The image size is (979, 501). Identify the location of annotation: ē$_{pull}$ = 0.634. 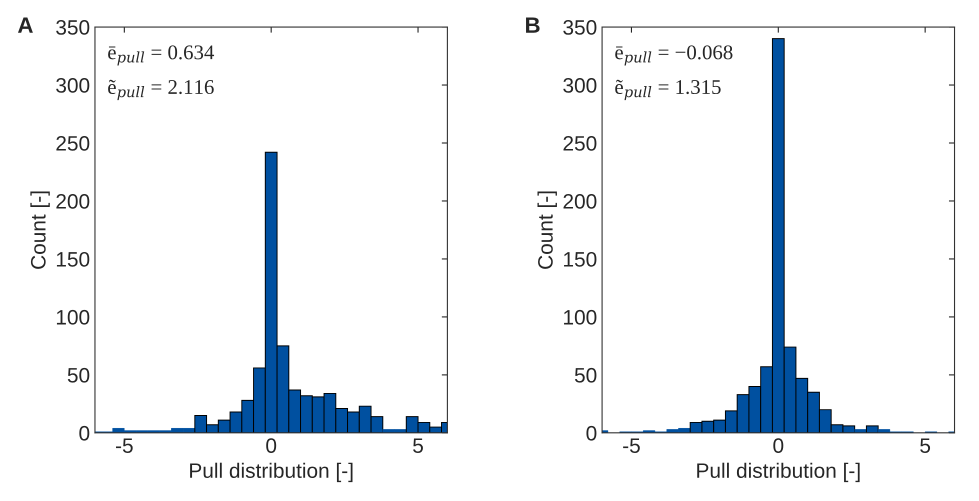
(161, 55).